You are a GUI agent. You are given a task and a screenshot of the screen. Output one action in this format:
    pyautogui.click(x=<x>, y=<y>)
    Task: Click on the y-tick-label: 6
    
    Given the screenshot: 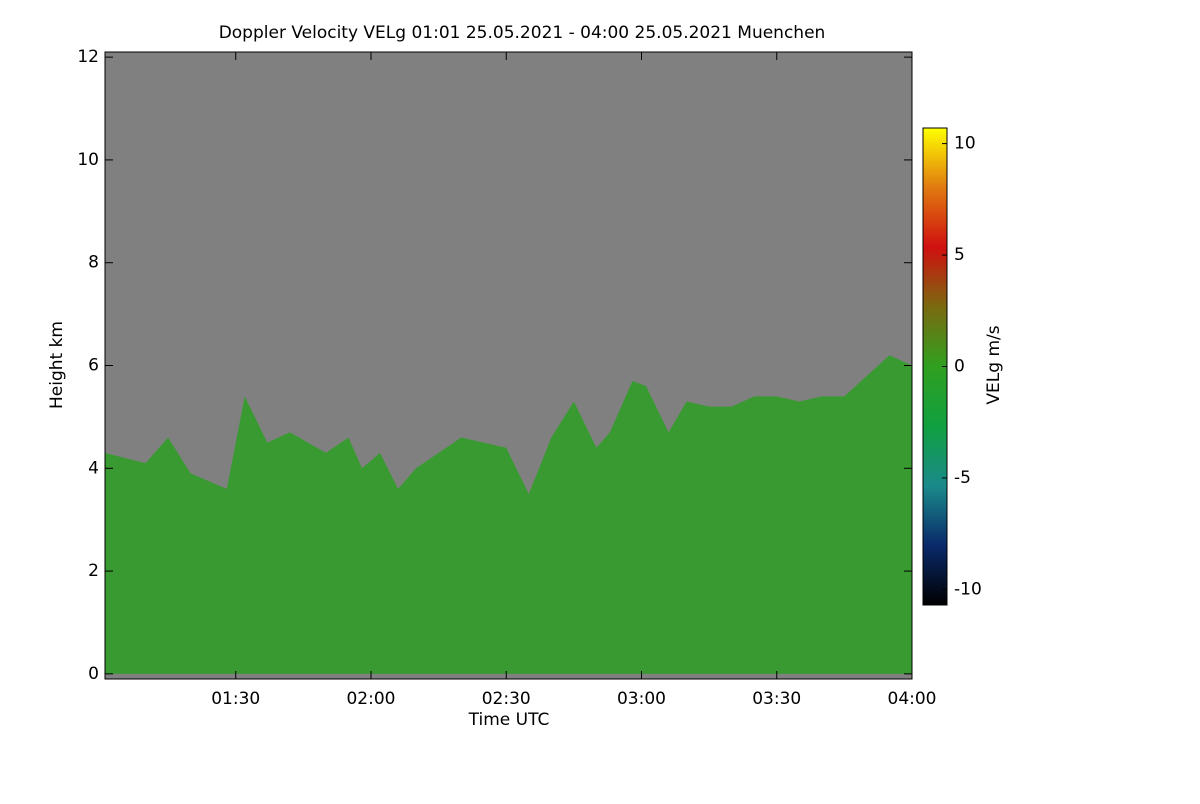 What is the action you would take?
    pyautogui.click(x=93, y=366)
    